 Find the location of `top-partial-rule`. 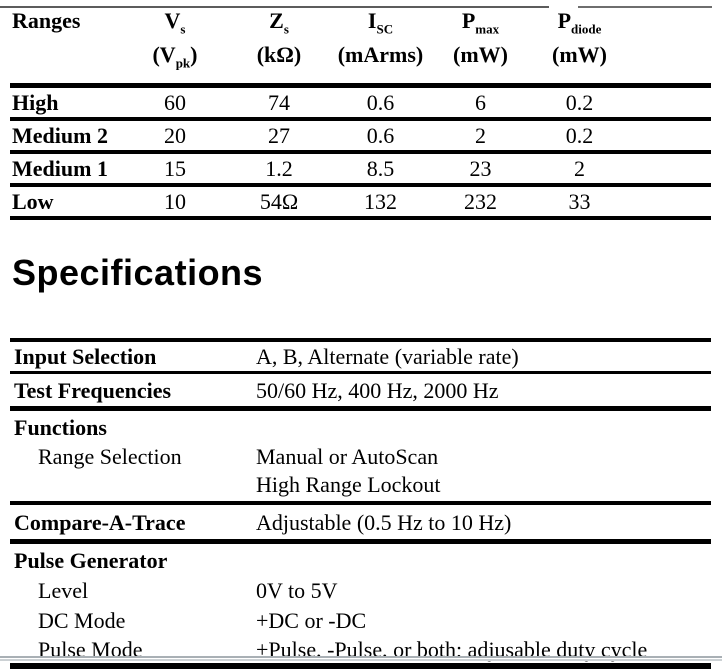

top-partial-rule is located at coordinates (361, 7).